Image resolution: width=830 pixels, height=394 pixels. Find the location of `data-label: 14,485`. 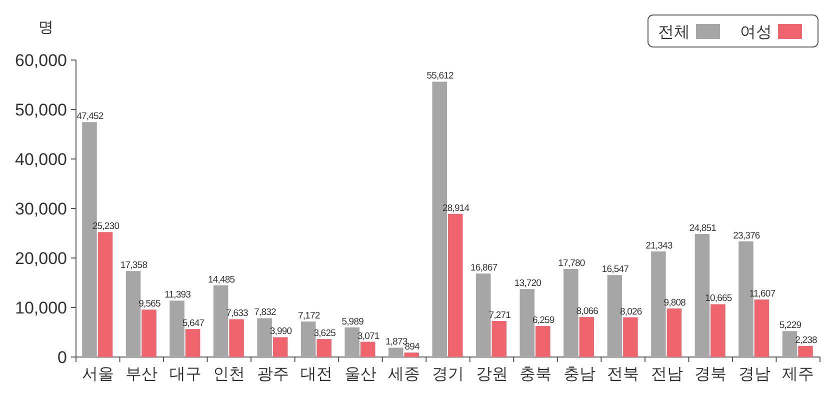

data-label: 14,485 is located at coordinates (221, 280).